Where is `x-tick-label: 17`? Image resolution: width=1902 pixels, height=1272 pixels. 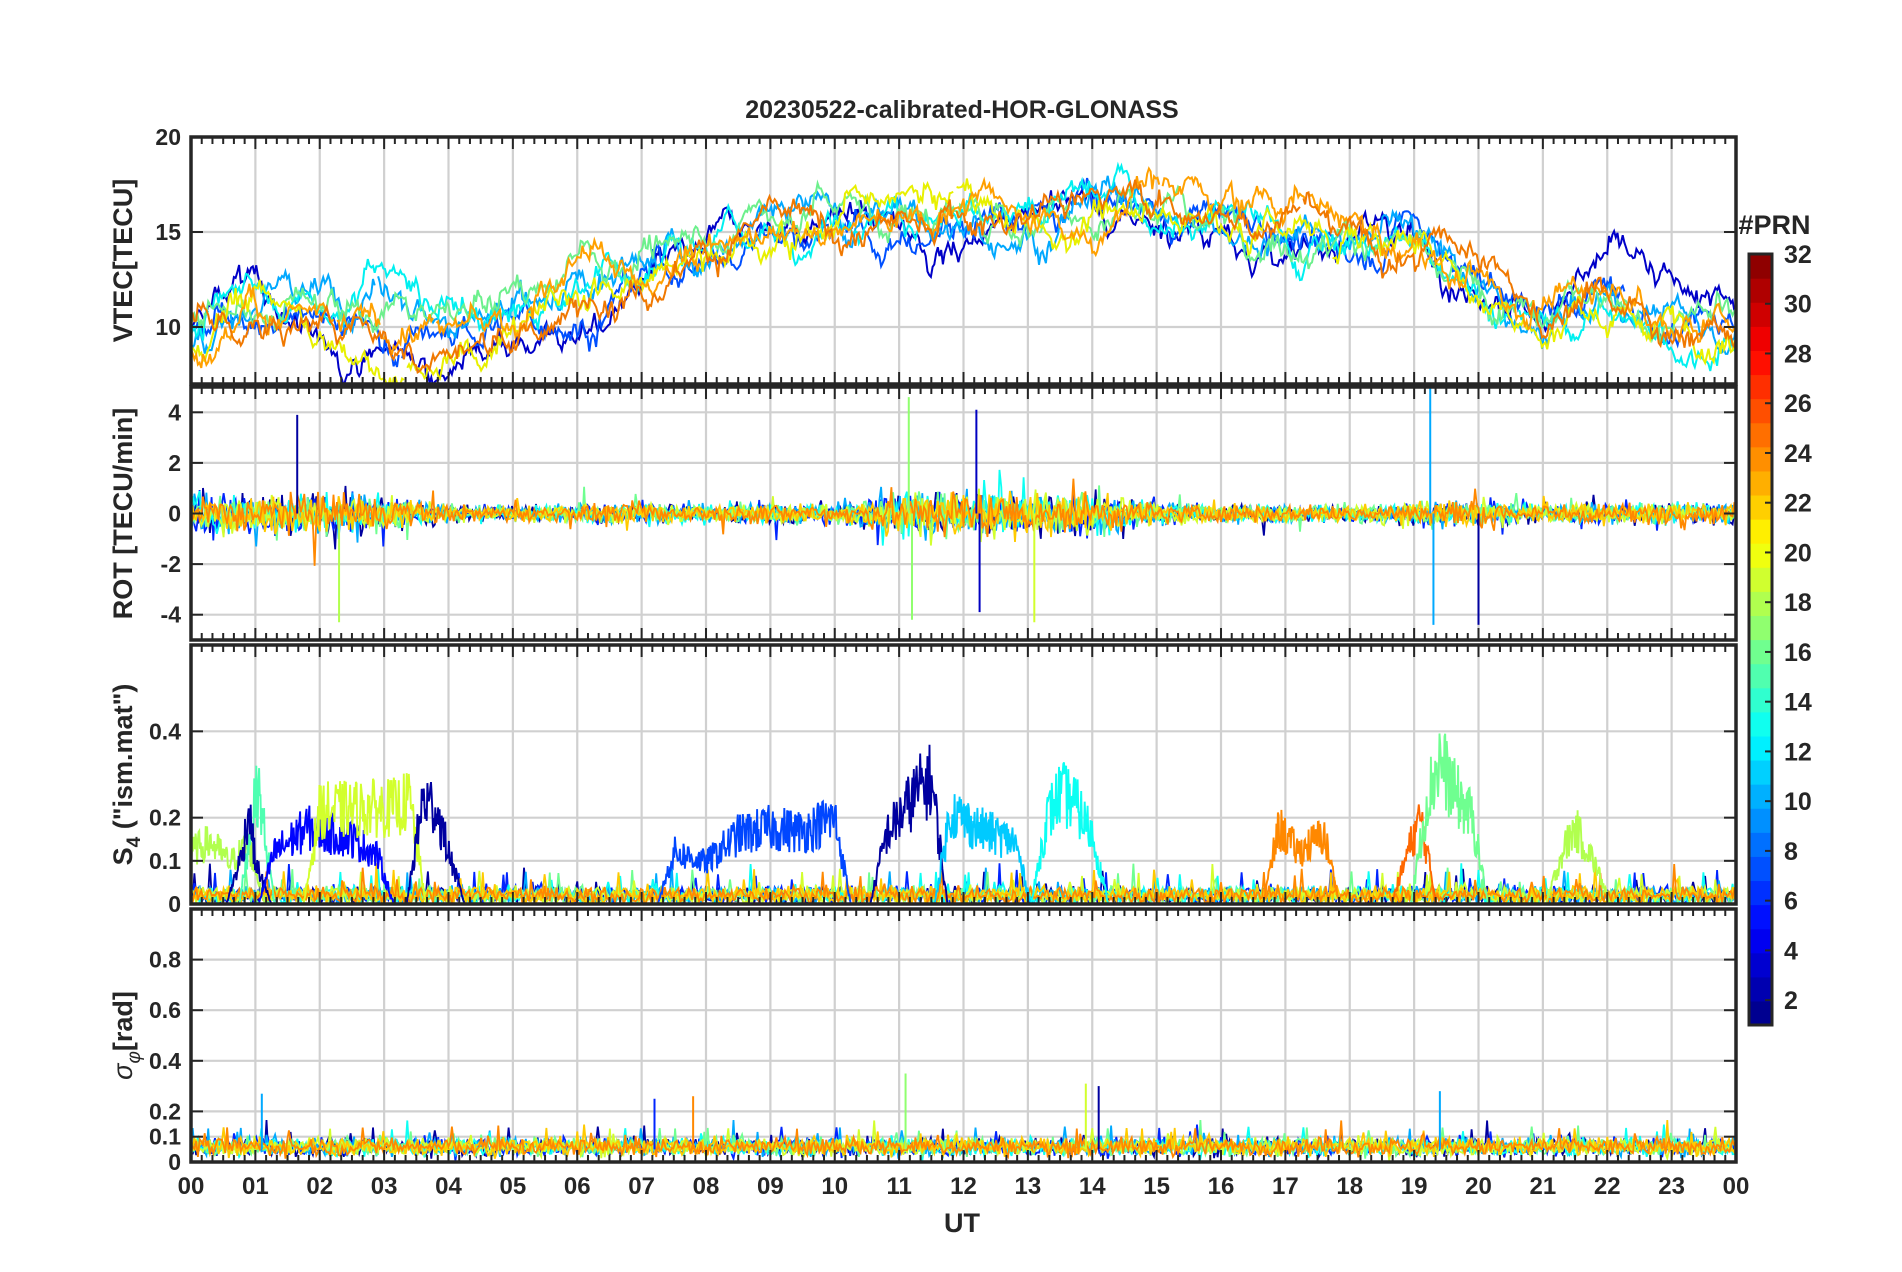
x-tick-label: 17 is located at coordinates (1285, 1186).